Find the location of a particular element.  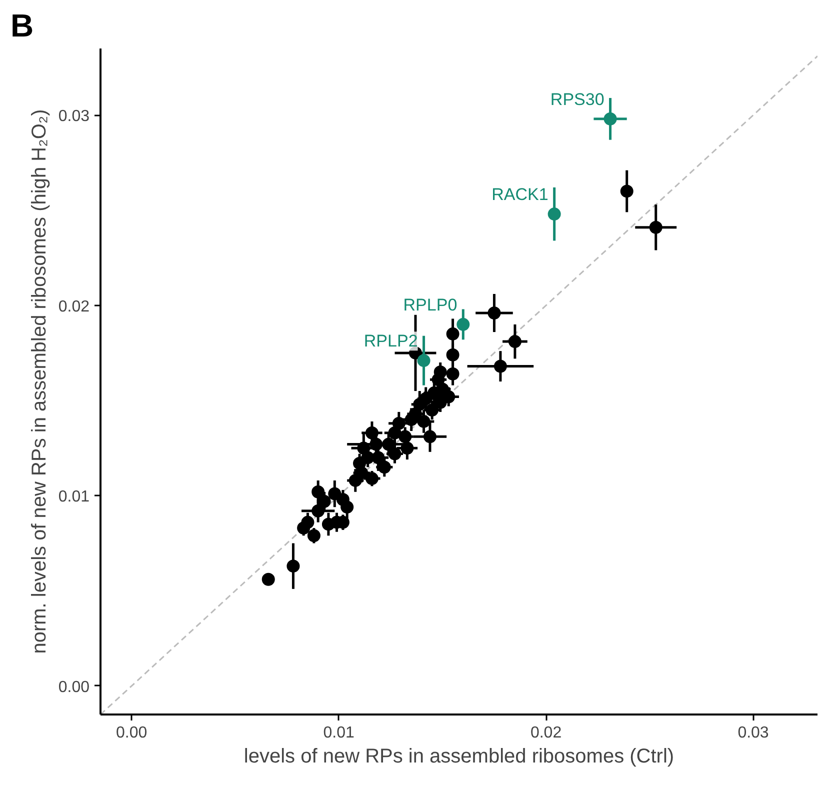

annotation: RPLP0 is located at coordinates (430, 304).